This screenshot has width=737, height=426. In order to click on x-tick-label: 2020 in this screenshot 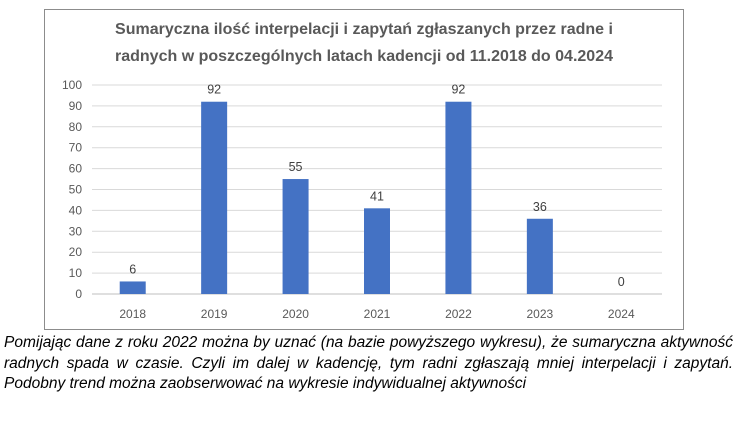, I will do `click(295, 314)`.